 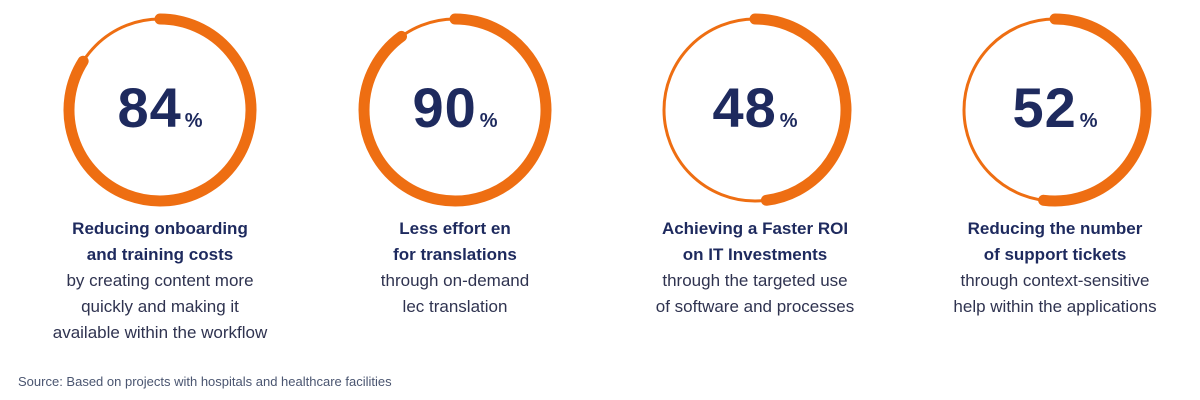 What do you see at coordinates (1044, 107) in the screenshot?
I see `stat-number: 52` at bounding box center [1044, 107].